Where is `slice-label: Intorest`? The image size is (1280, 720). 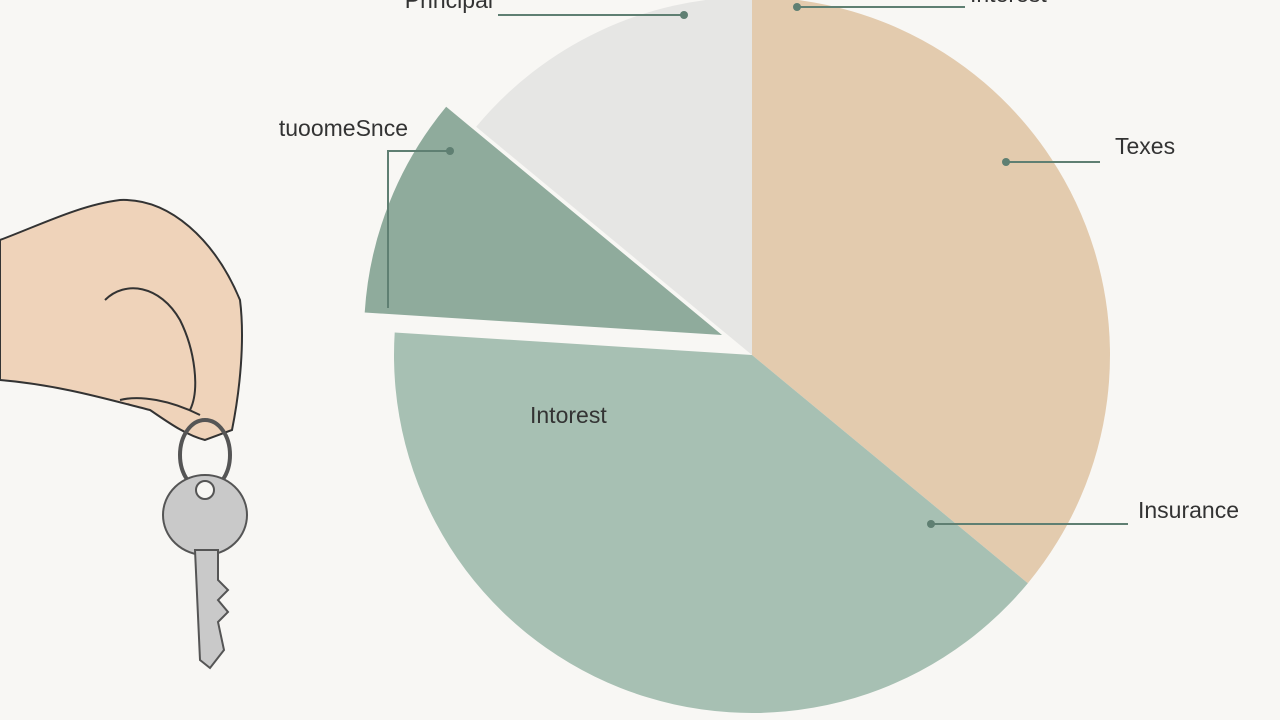 slice-label: Intorest is located at coordinates (568, 415).